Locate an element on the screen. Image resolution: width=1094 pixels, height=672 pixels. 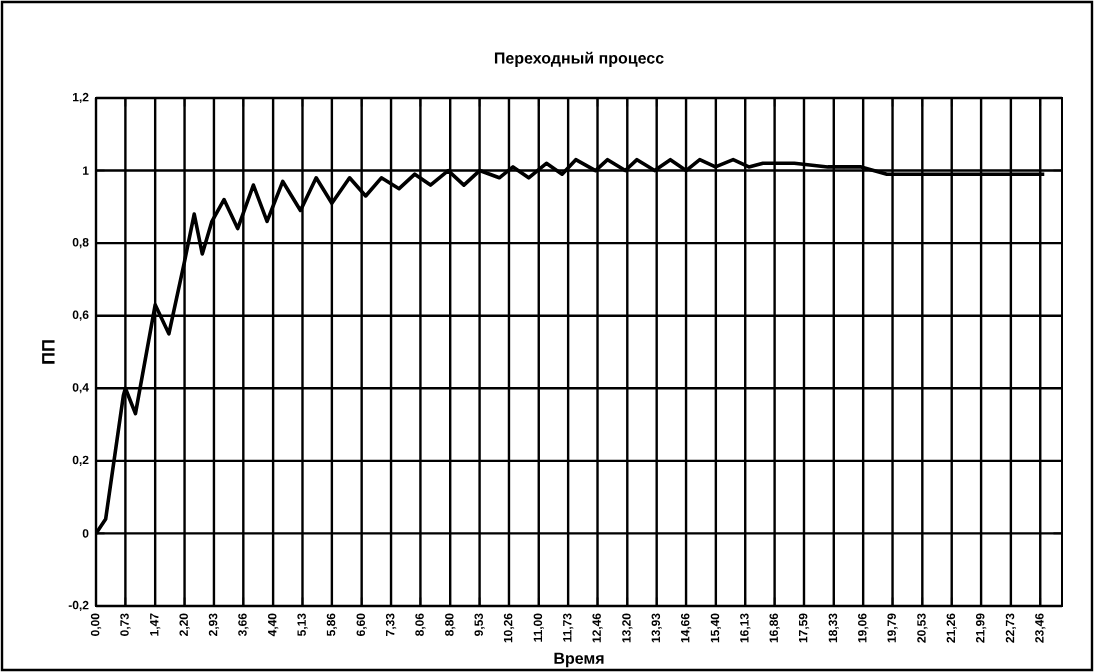
x-axis-title: Время is located at coordinates (579, 660).